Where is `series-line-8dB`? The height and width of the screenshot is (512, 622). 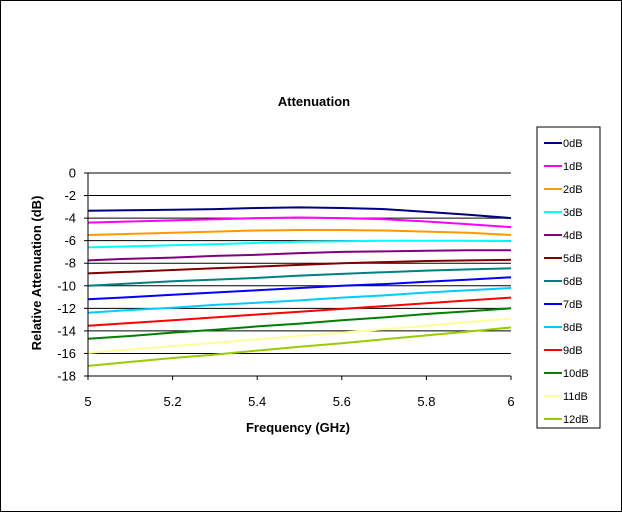
series-line-8dB is located at coordinates (299, 300).